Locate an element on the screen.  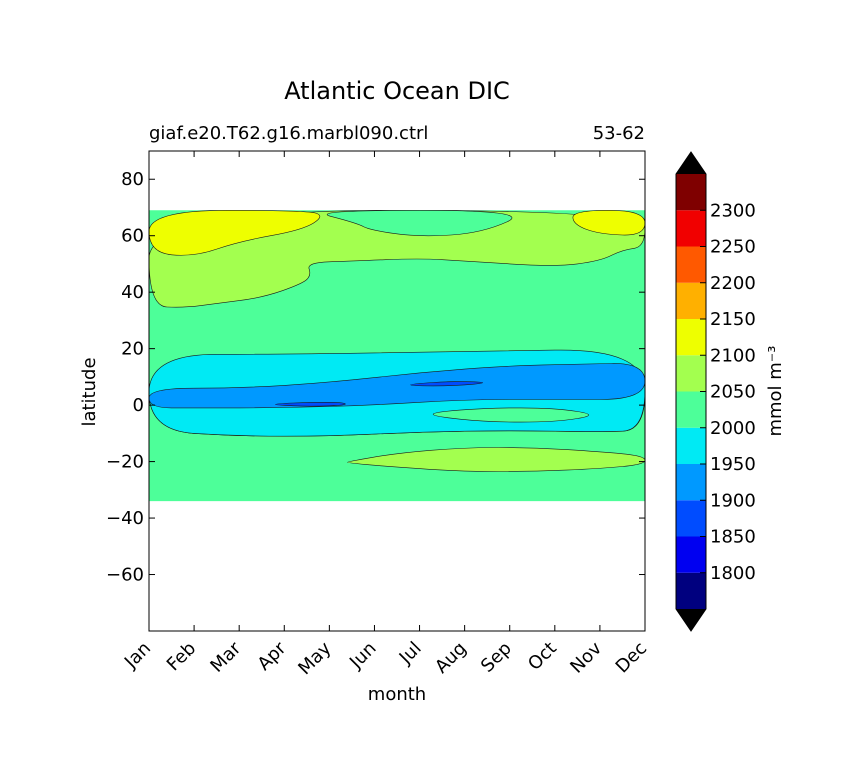
colorbar-tick-label: 2000 is located at coordinates (733, 428).